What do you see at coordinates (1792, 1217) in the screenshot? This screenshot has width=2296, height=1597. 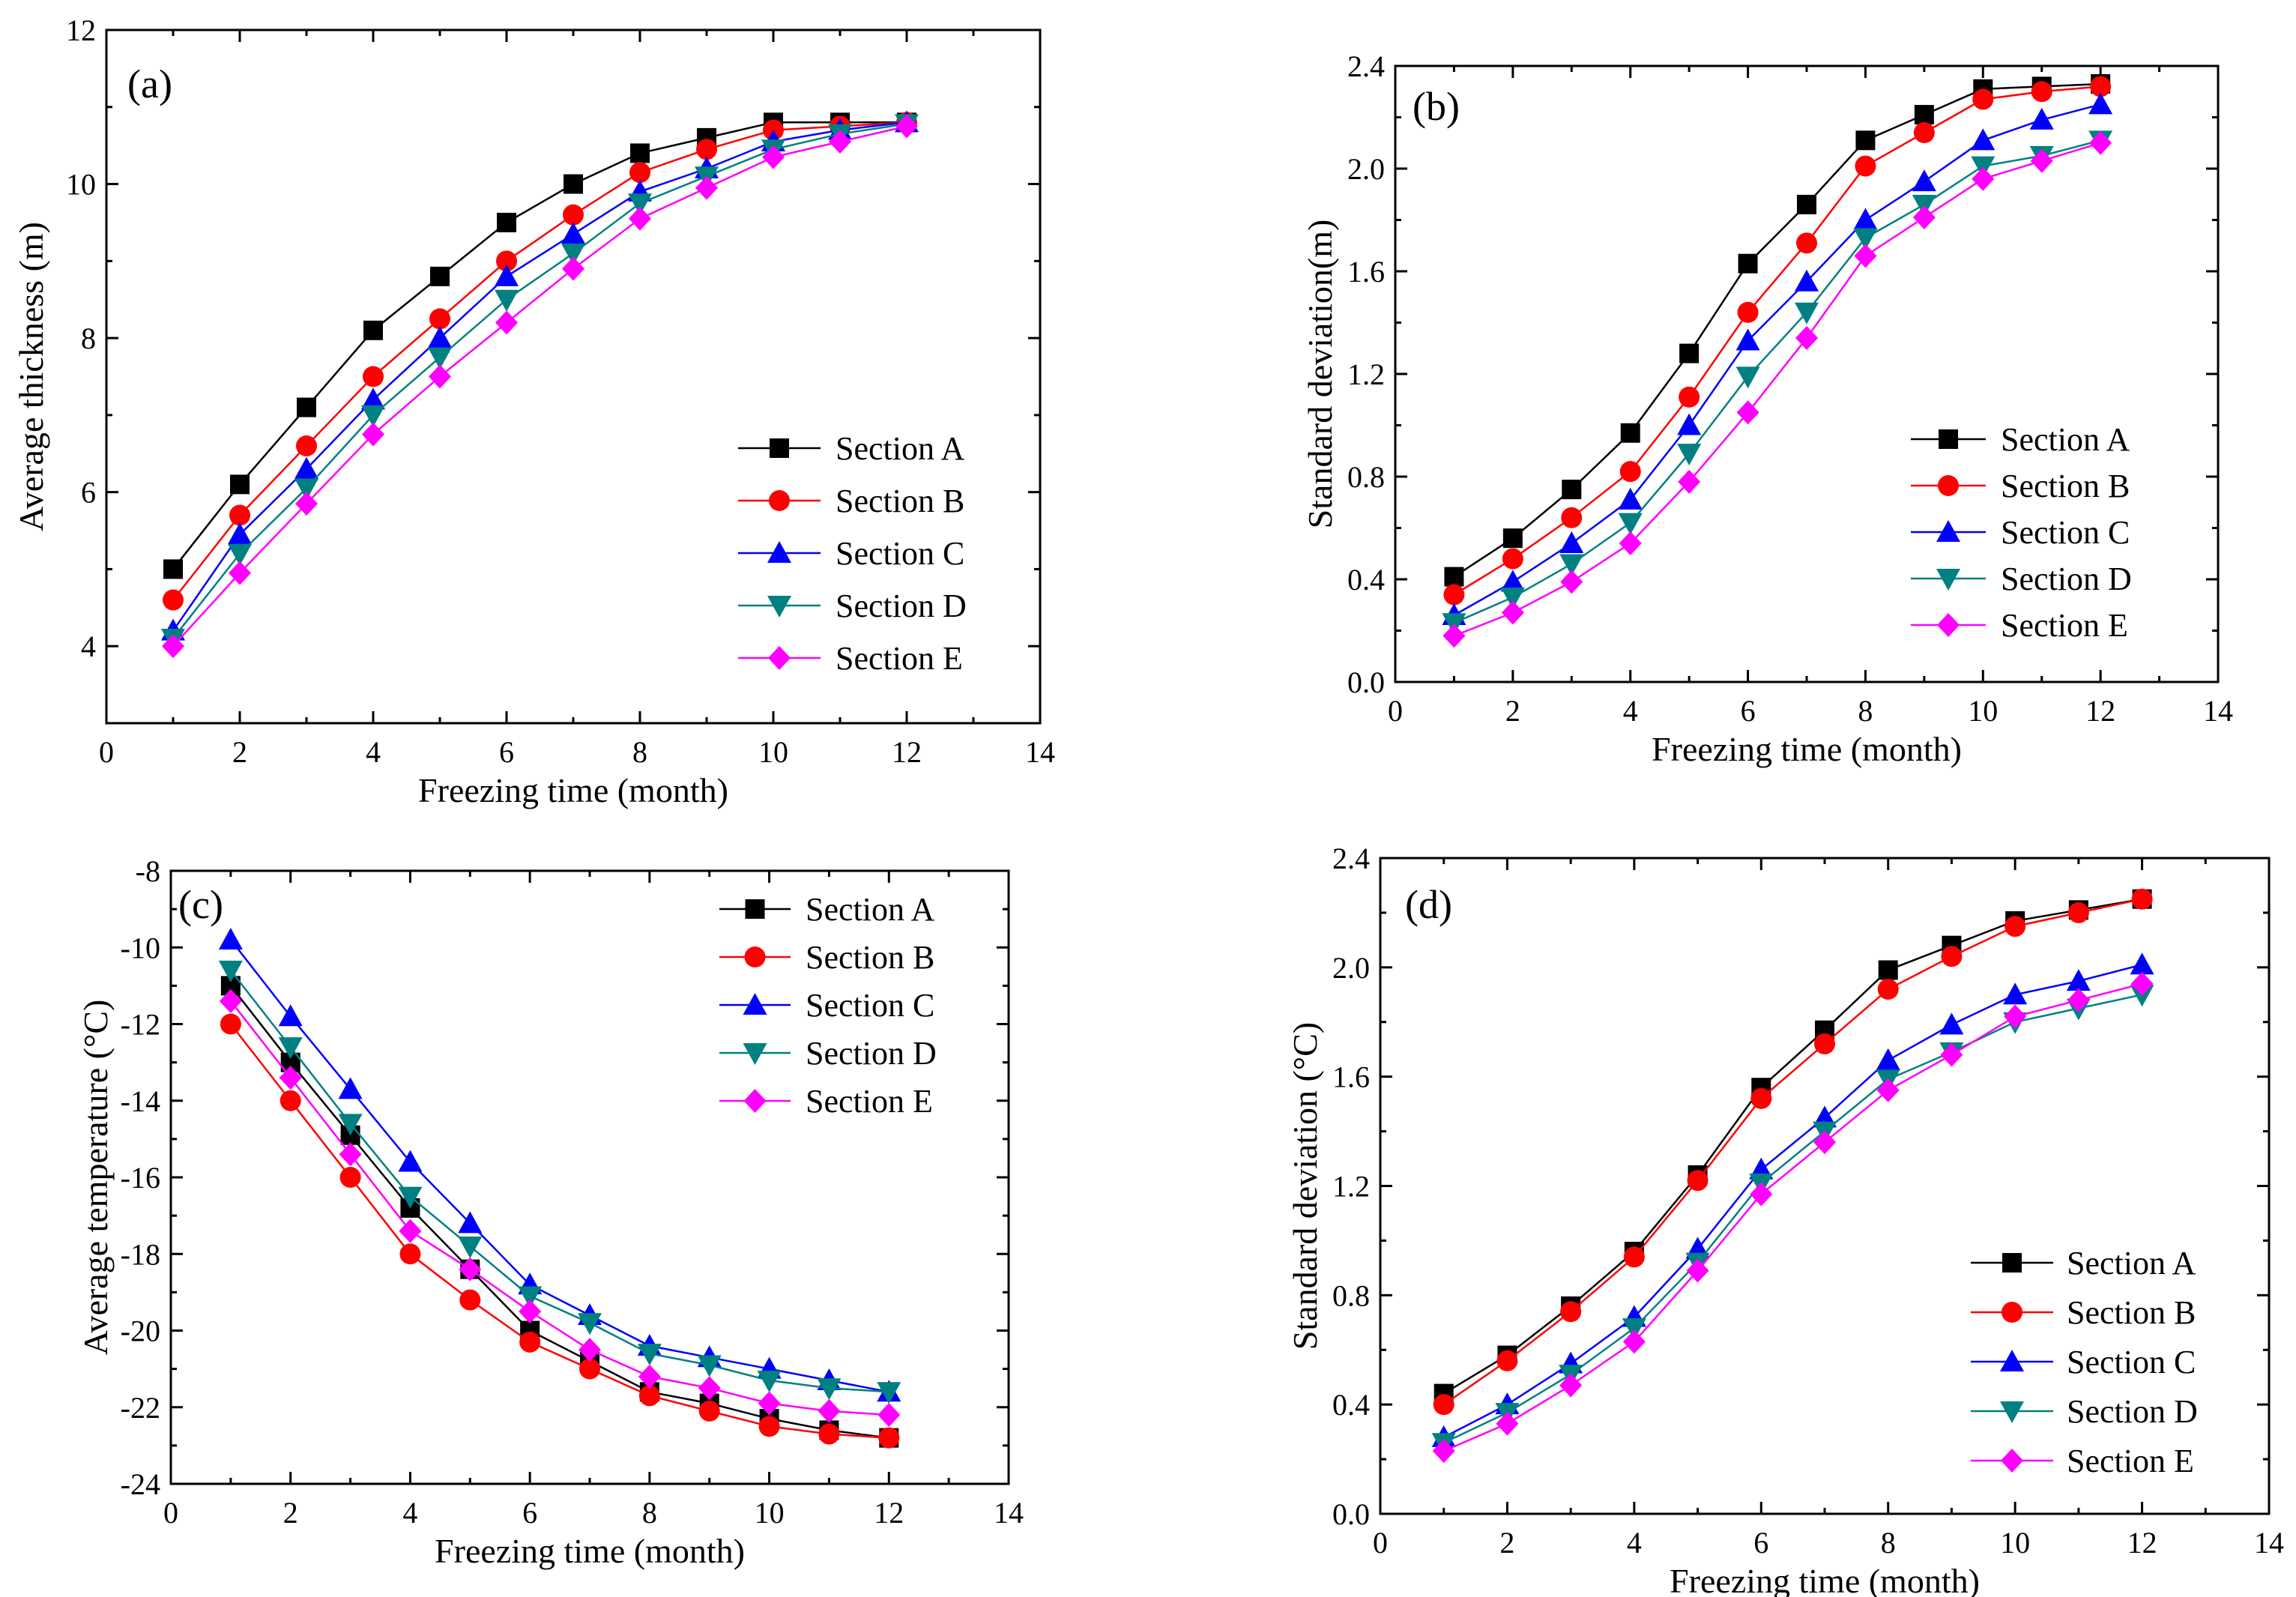 I see `series-line-section-e` at bounding box center [1792, 1217].